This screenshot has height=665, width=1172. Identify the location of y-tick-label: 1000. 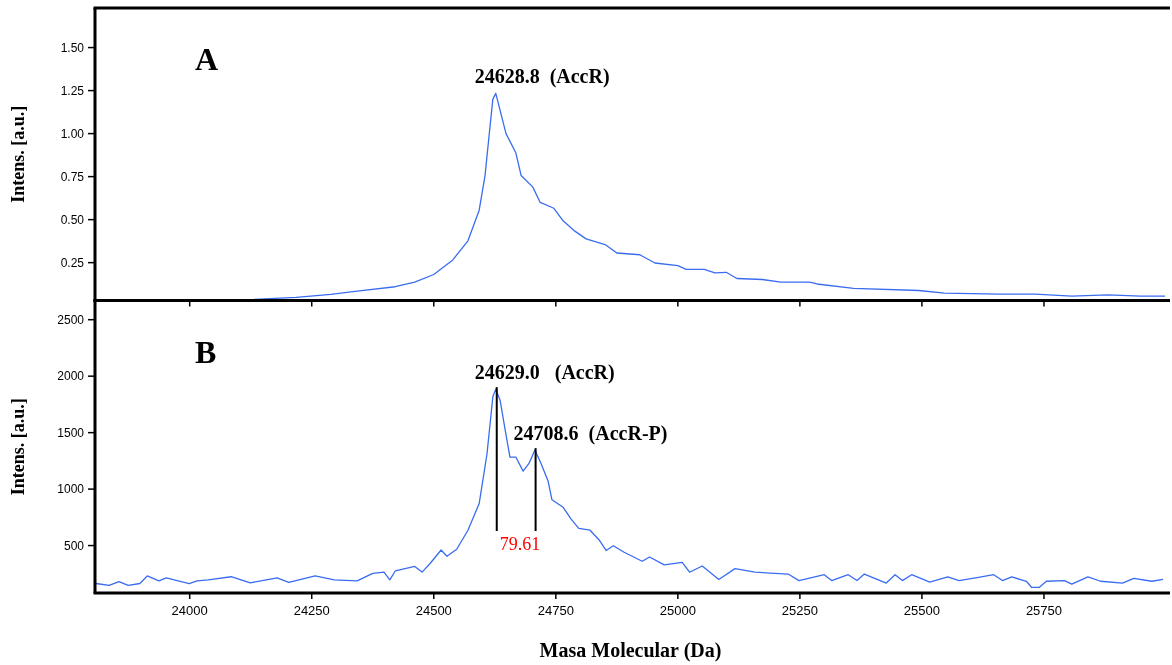
(71, 489).